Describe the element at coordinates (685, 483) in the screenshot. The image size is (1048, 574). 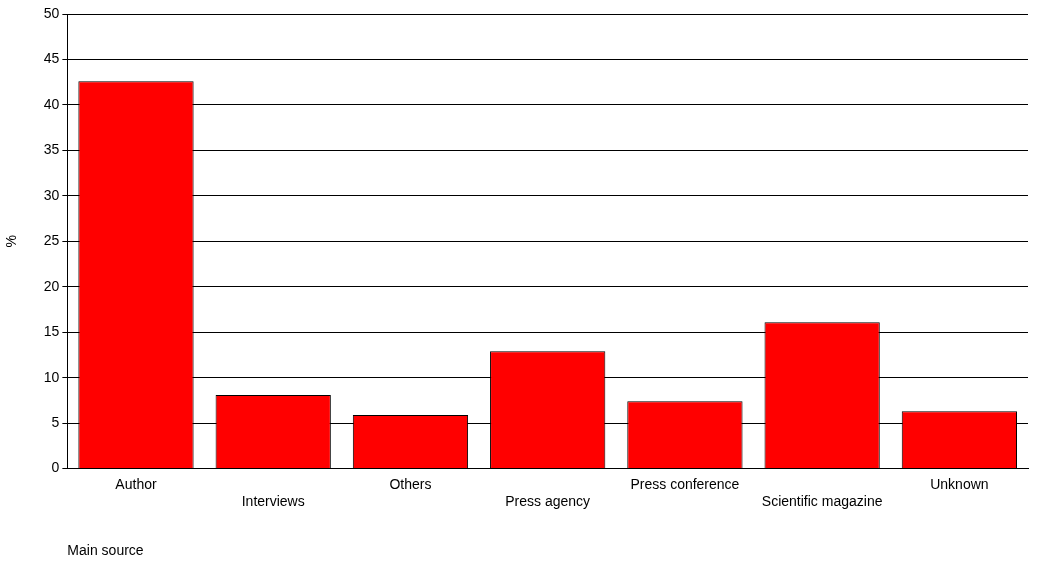
I see `x-tick-label: Press conference` at that location.